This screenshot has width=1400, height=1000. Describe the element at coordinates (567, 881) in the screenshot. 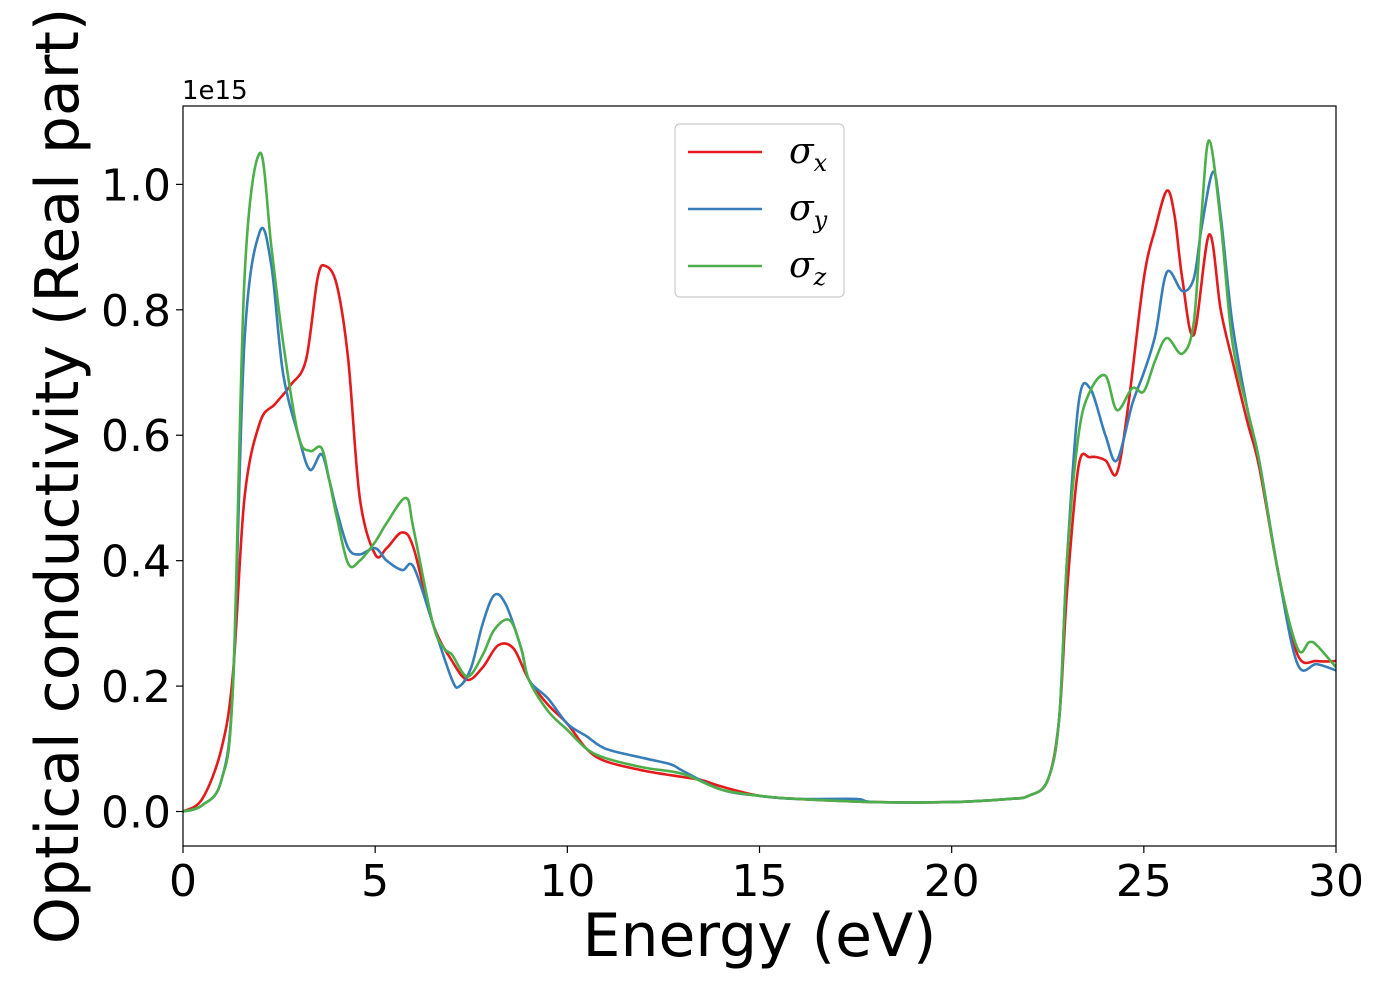

I see `x-tick-label: 10` at that location.